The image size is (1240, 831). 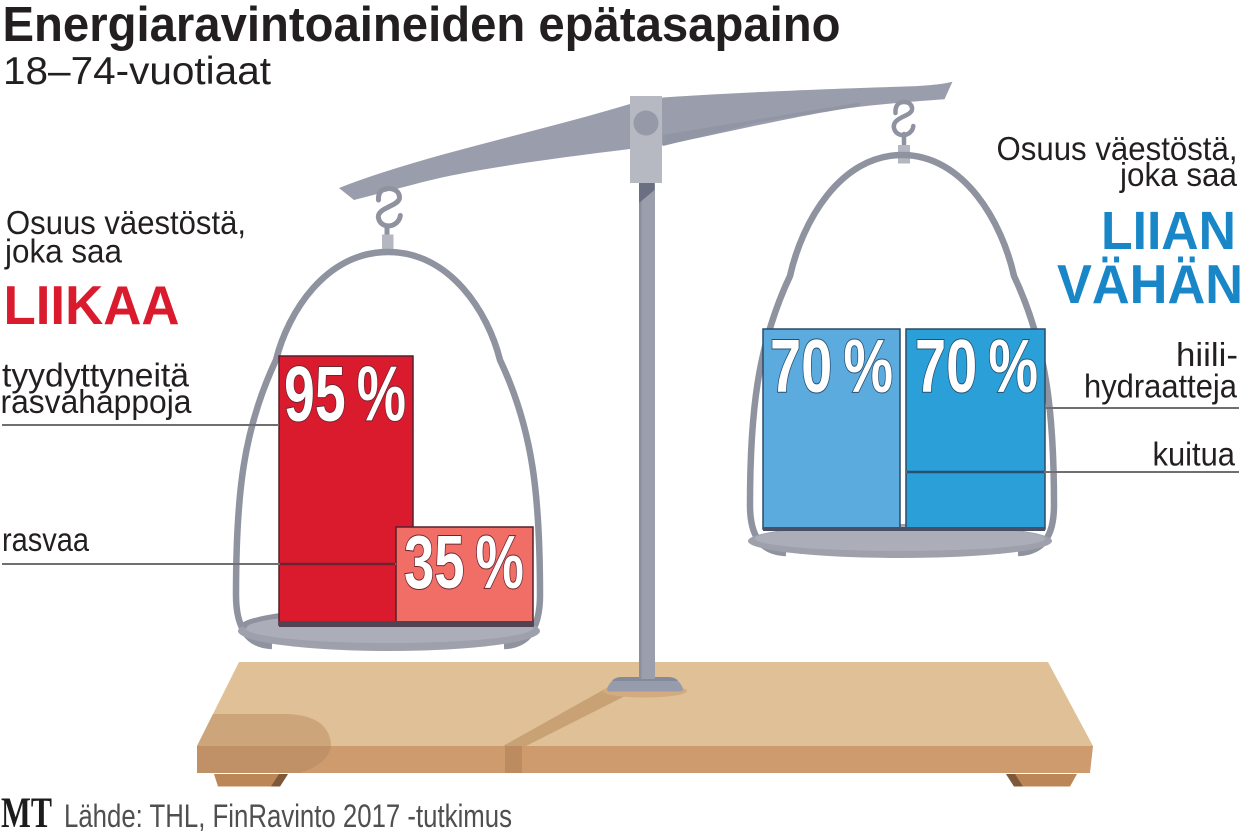 What do you see at coordinates (288, 814) in the screenshot?
I see `svg-text:Lähde: THL, FinRavinto 2017 -t: Lähde: THL, FinRavinto 2017 -tutkimus` at bounding box center [288, 814].